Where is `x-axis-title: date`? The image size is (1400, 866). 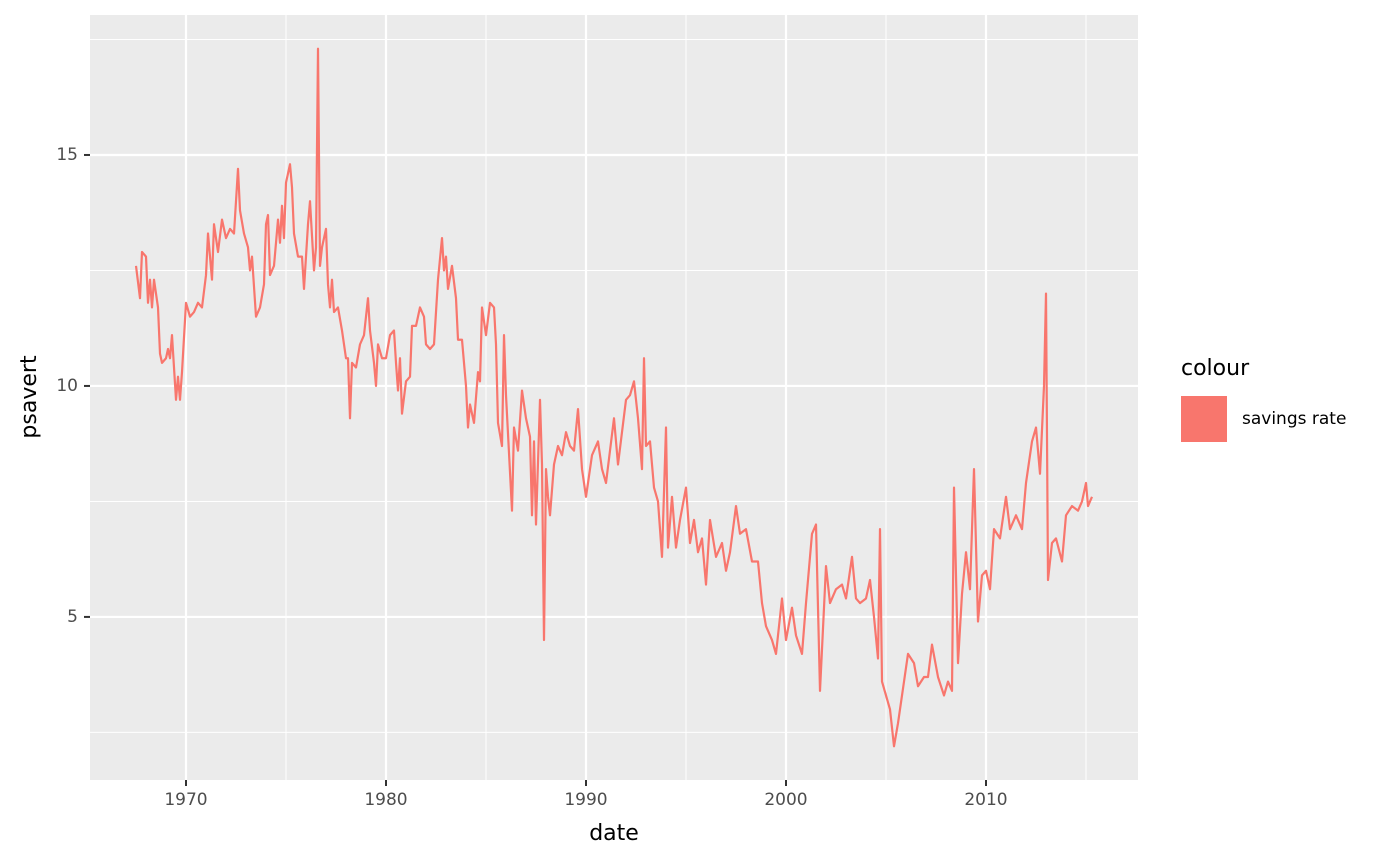 x-axis-title: date is located at coordinates (614, 833).